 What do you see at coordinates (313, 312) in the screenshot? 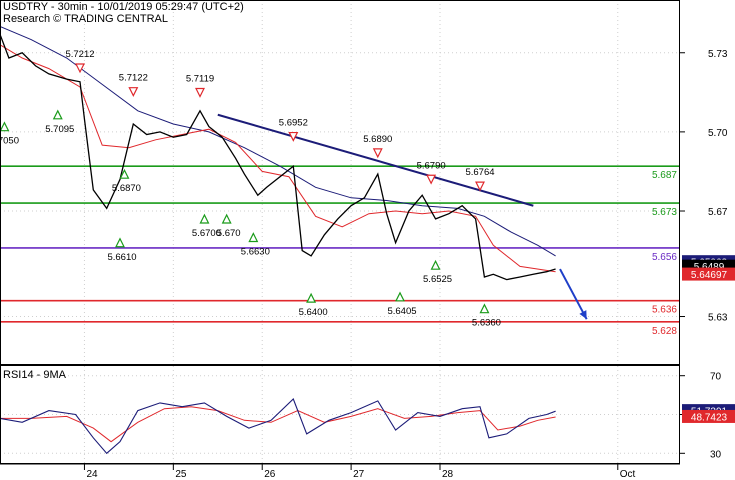
I see `pivot-low-label: 5.6400` at bounding box center [313, 312].